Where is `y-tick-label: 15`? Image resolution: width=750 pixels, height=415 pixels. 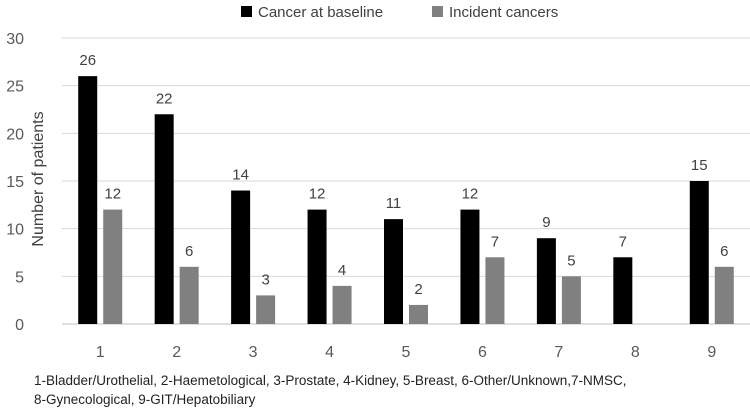
y-tick-label: 15 is located at coordinates (15, 182).